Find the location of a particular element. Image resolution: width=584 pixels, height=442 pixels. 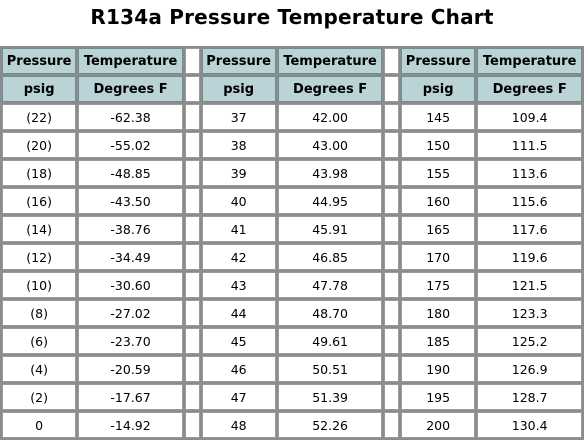

pressure-cell: 39 is located at coordinates (238, 173).